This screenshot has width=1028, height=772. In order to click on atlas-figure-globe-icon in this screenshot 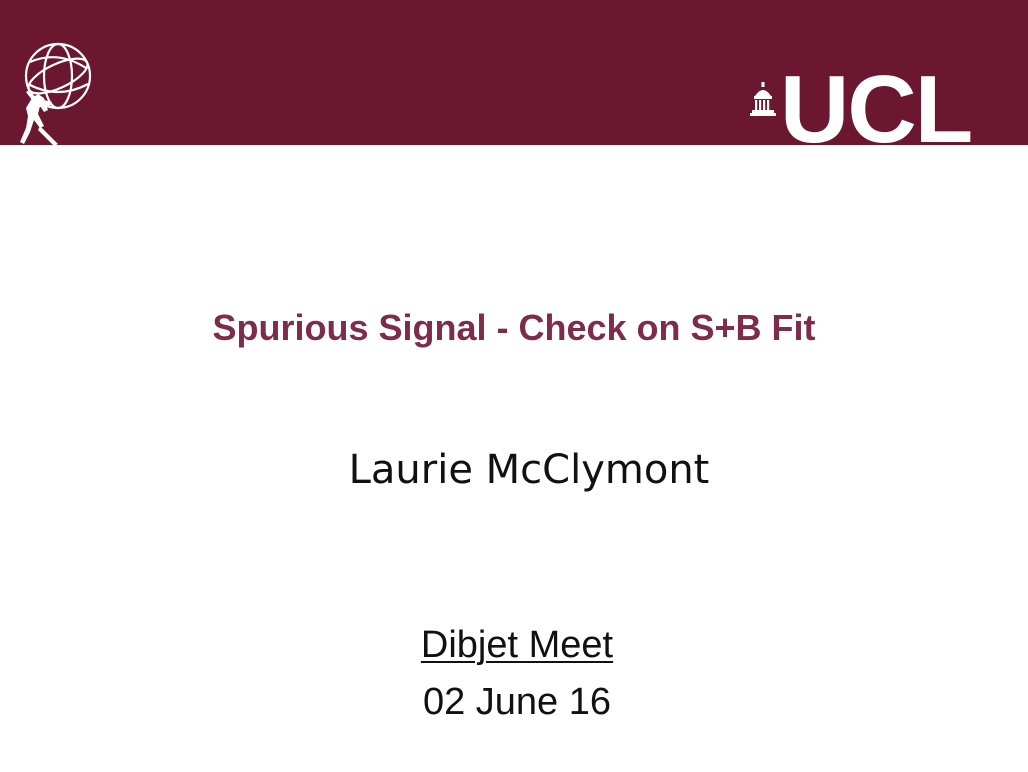, I will do `click(56, 94)`.